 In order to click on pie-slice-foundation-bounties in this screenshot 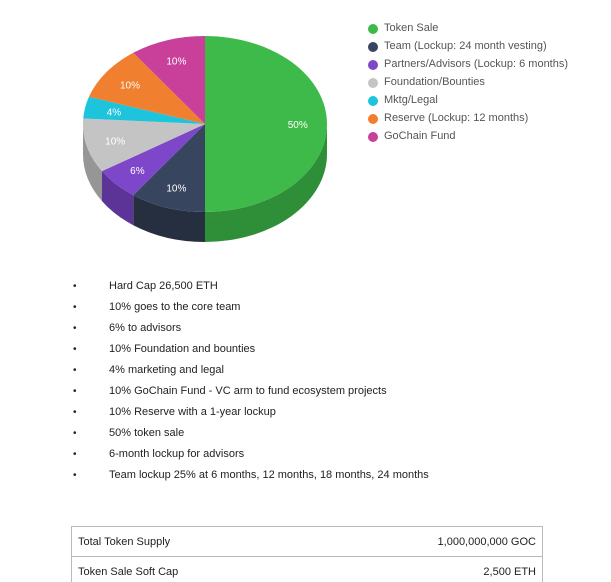, I will do `click(144, 145)`.